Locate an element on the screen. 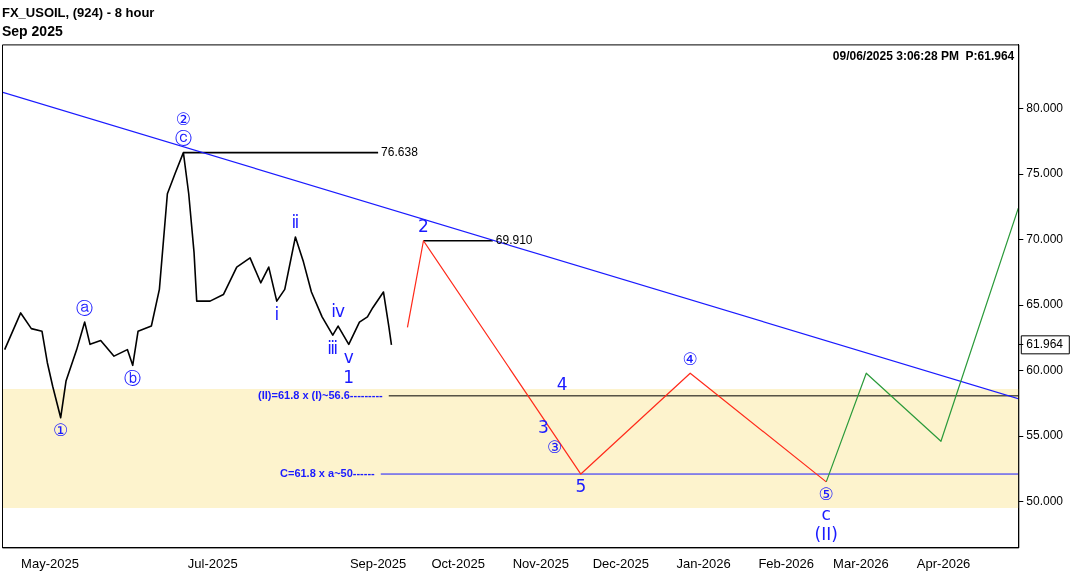 This screenshot has height=577, width=1070. x-tick-label: Mar-2026 is located at coordinates (861, 563).